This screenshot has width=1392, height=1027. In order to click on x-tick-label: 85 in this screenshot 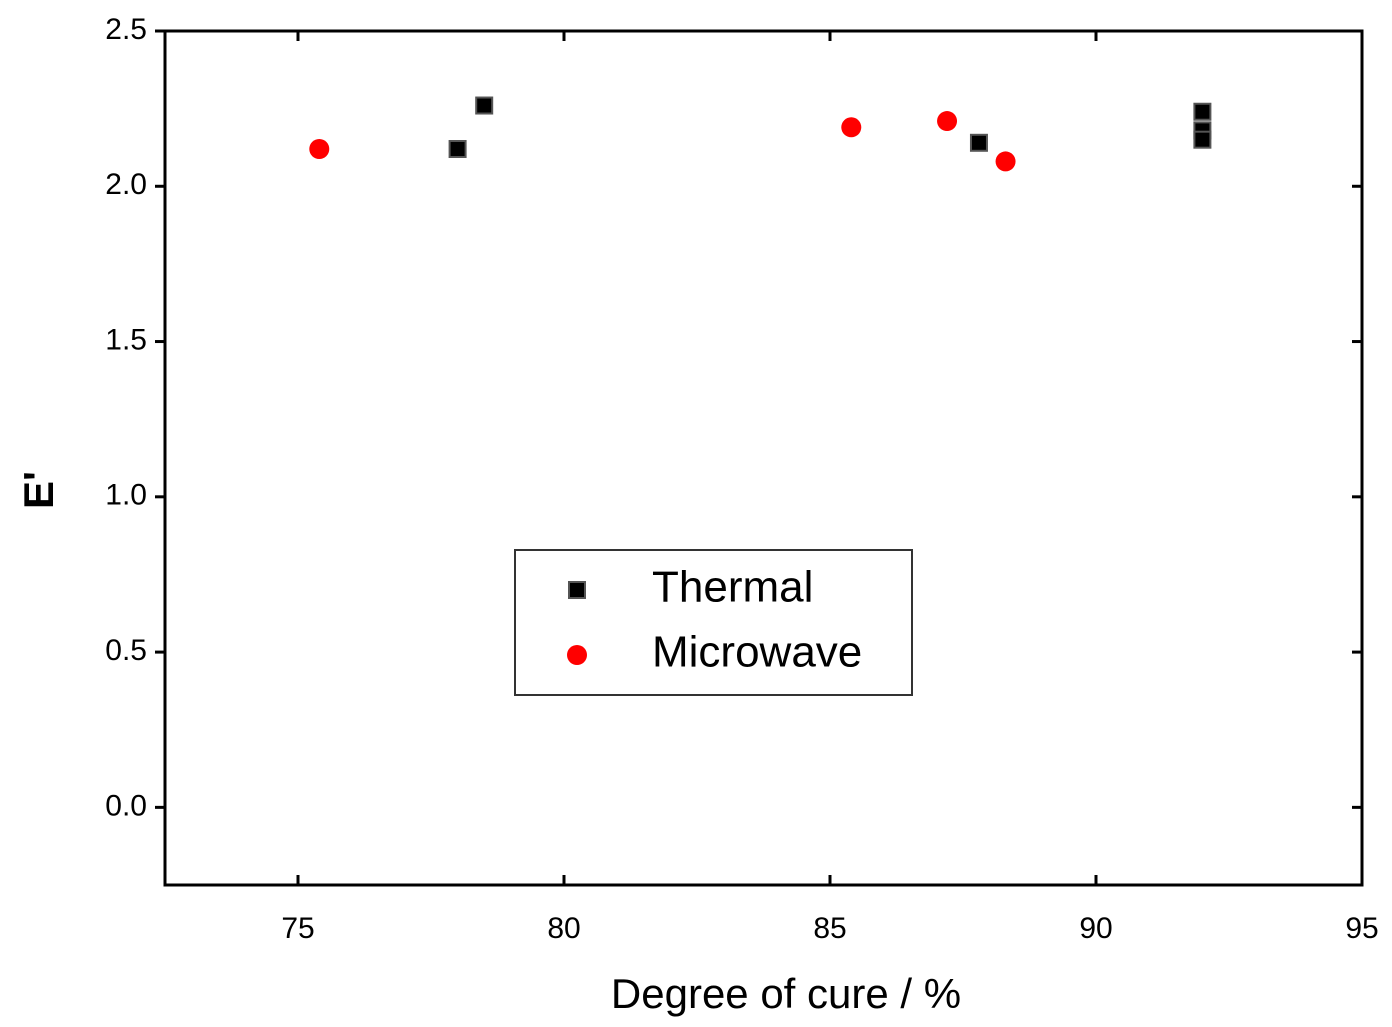, I will do `click(829, 928)`.